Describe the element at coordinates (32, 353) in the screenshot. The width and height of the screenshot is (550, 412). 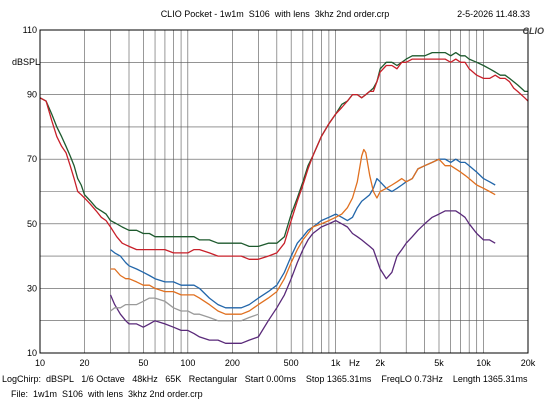
I see `y-tick-label: 10` at that location.